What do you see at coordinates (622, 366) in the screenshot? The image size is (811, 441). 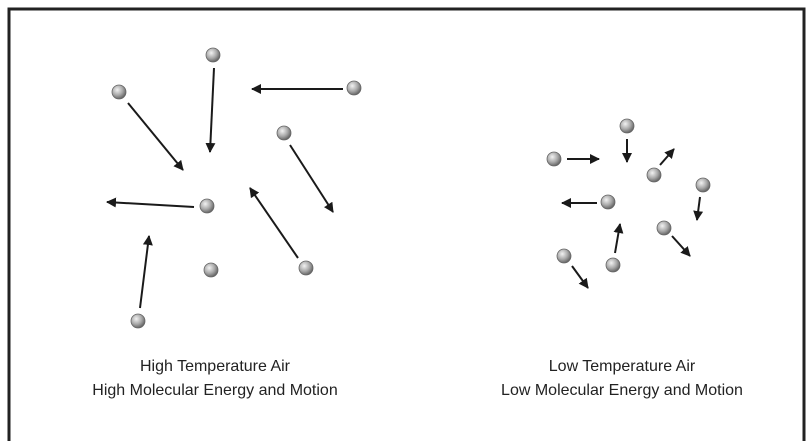 I see `caption-line: Low Temperature Air` at bounding box center [622, 366].